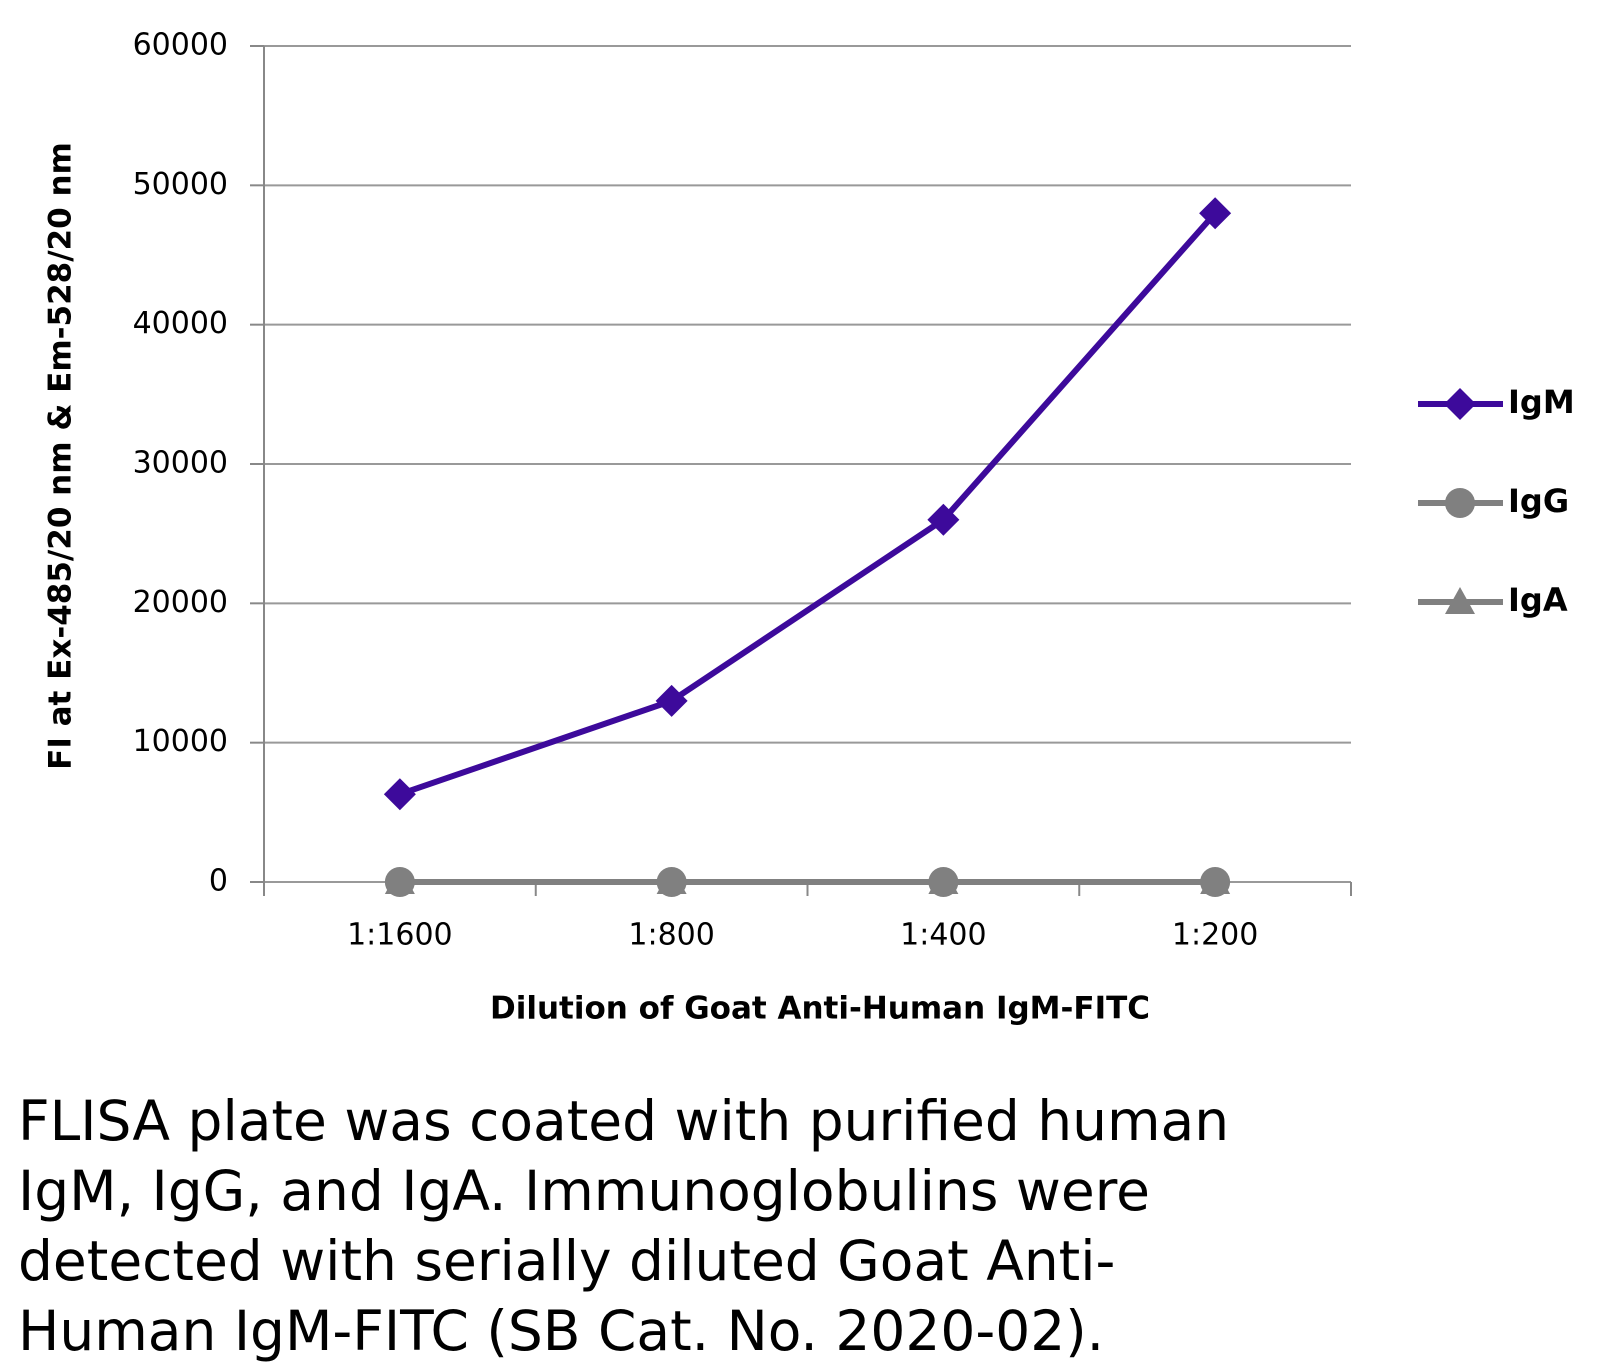 The image size is (1605, 1362). I want to click on caption-line: Human IgM-FITC (SB Cat. No. 2020-02)., so click(561, 1330).